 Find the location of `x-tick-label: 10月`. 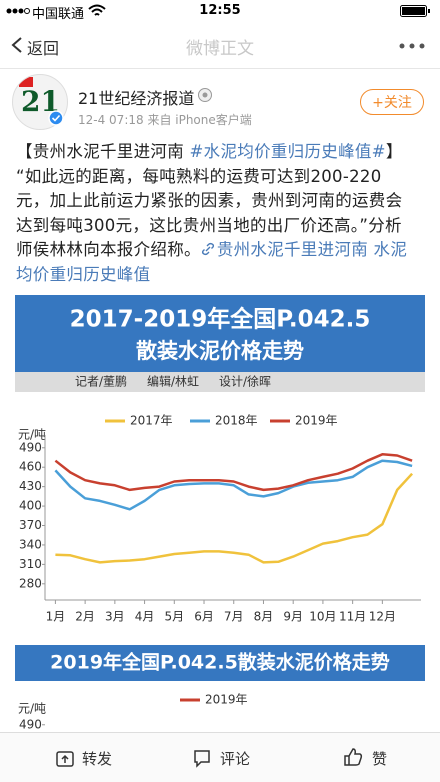

x-tick-label: 10月 is located at coordinates (322, 617).